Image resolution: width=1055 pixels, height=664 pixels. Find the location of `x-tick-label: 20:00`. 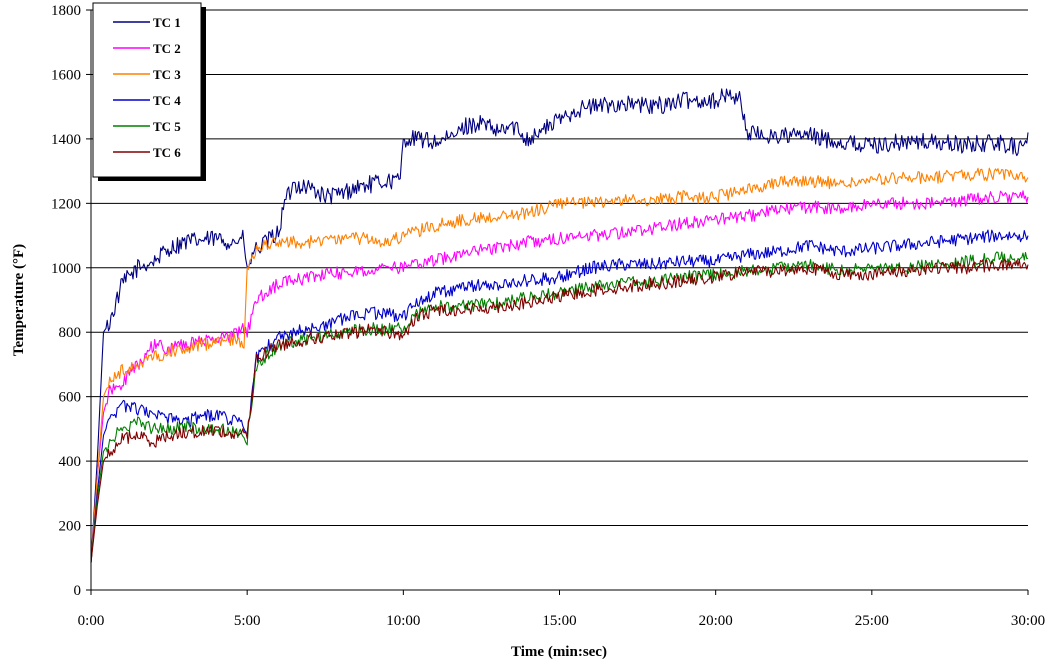

x-tick-label: 20:00 is located at coordinates (716, 621).